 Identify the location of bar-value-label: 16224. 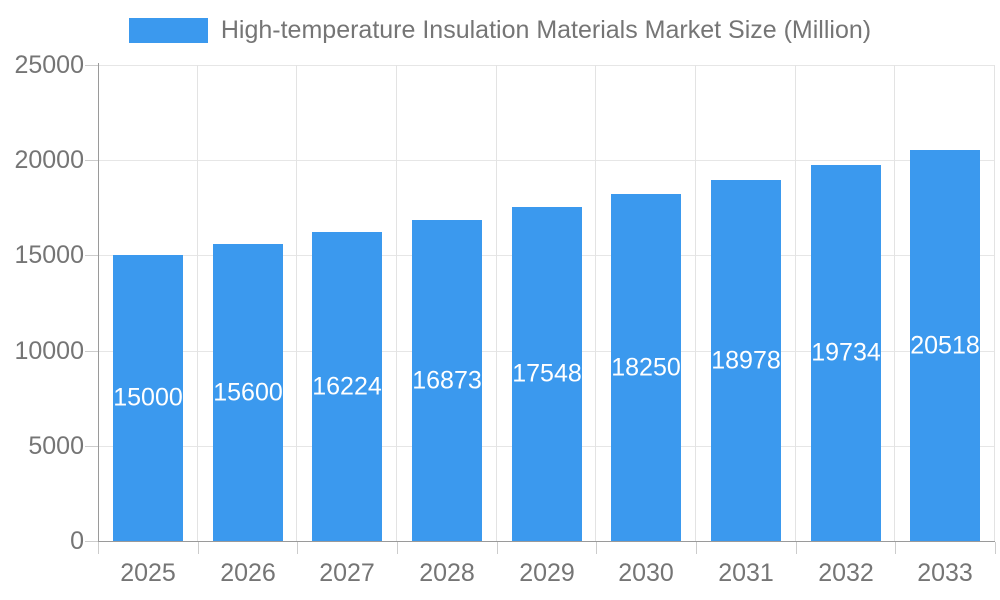
(347, 386).